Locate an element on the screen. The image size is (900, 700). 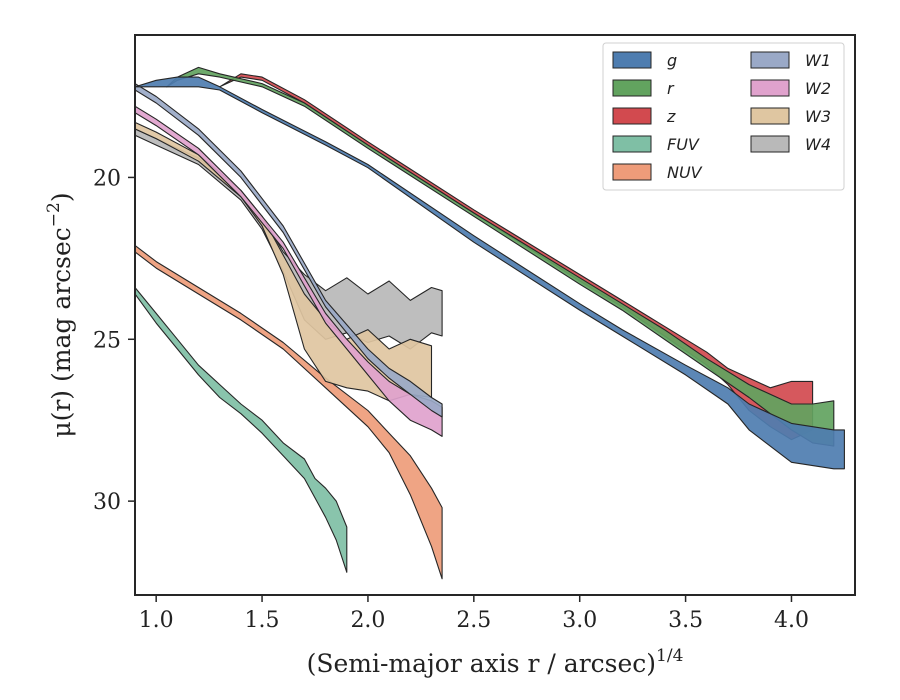
y-axis-label: μ(r) (mag arcsec−2) is located at coordinates (60, 314).